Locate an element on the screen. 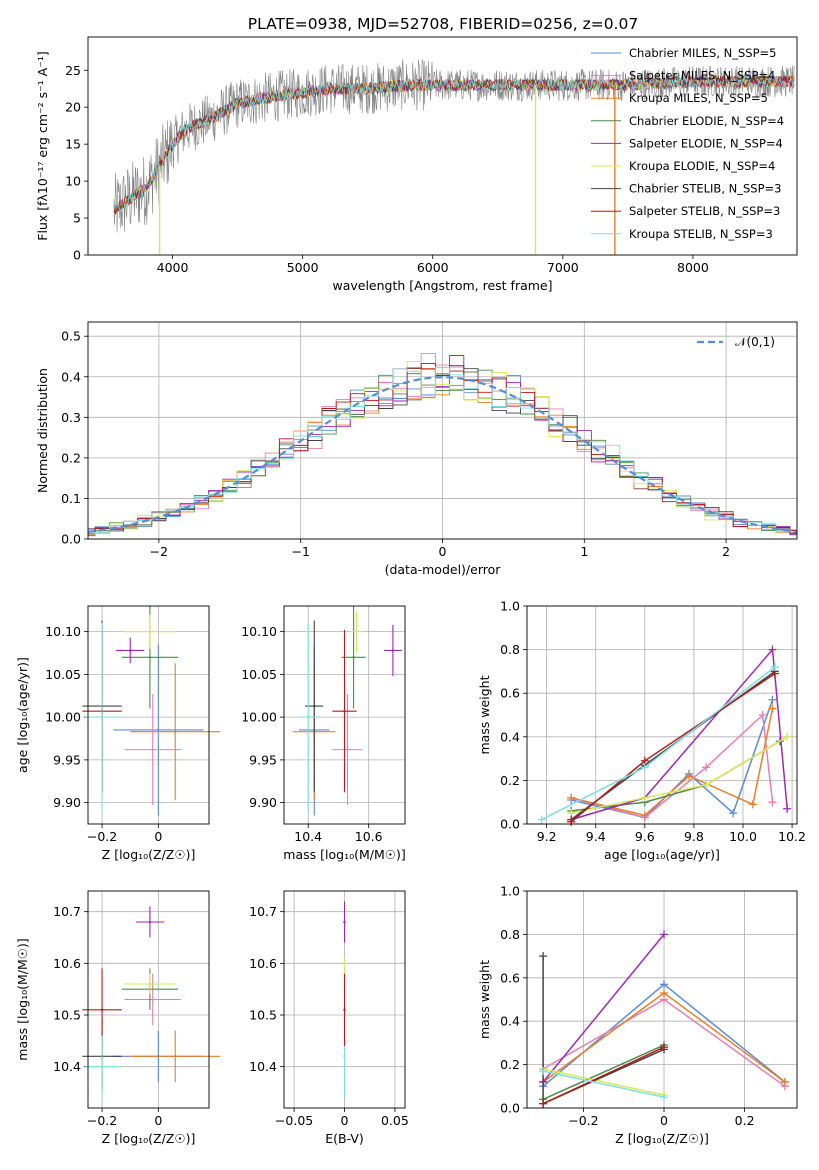  x-tick-label: −2 is located at coordinates (159, 551).